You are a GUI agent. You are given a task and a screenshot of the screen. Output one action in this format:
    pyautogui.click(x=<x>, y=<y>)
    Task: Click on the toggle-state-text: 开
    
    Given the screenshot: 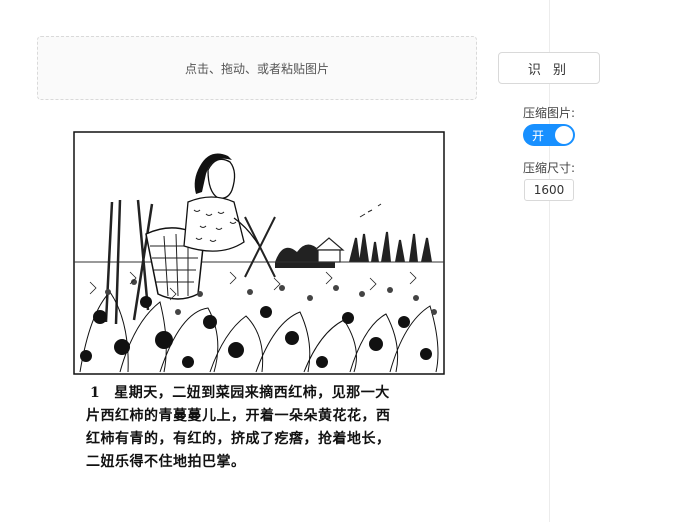 What is the action you would take?
    pyautogui.click(x=538, y=136)
    